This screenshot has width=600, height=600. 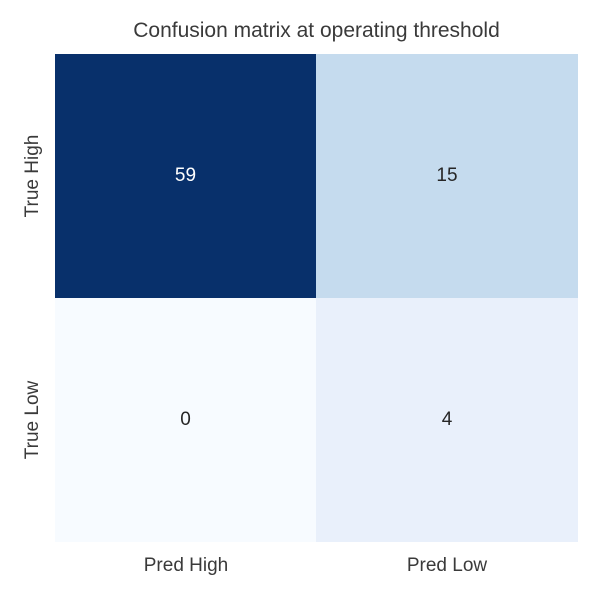 What do you see at coordinates (32, 420) in the screenshot?
I see `y-tick-label-true-low: True Low` at bounding box center [32, 420].